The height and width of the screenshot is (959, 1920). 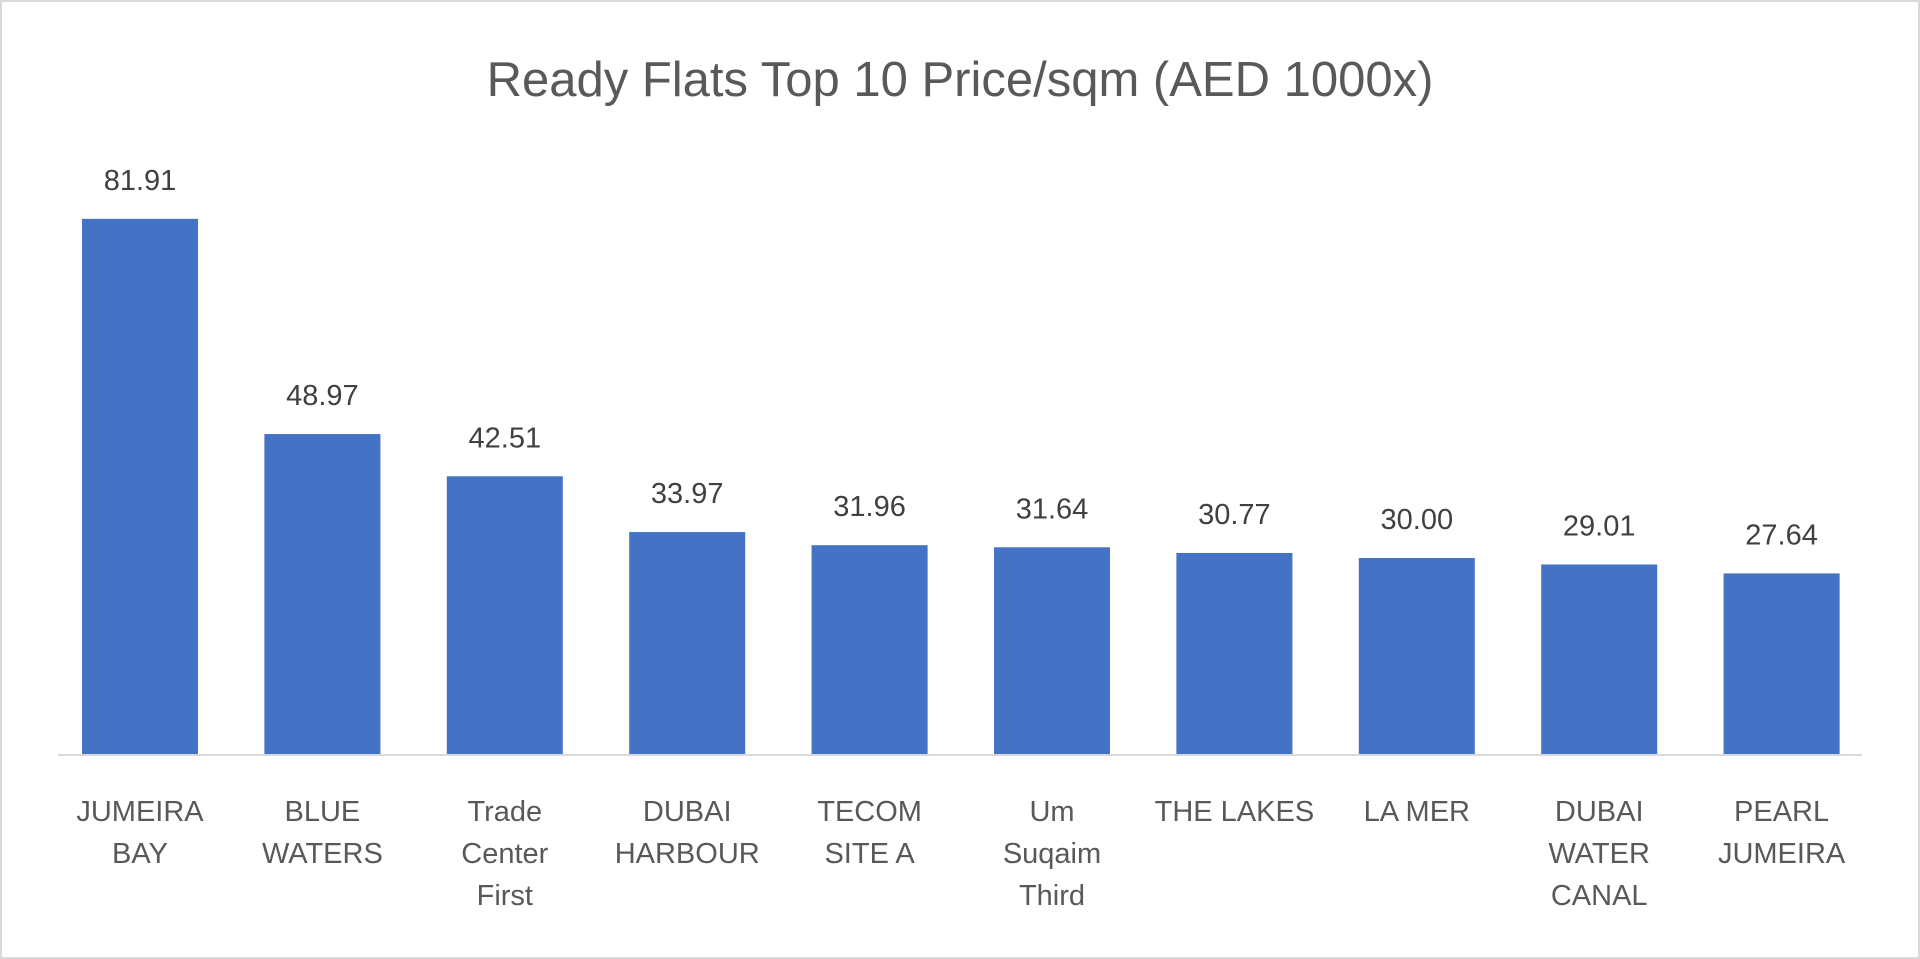 I want to click on data-label: 30.77, so click(x=1234, y=515).